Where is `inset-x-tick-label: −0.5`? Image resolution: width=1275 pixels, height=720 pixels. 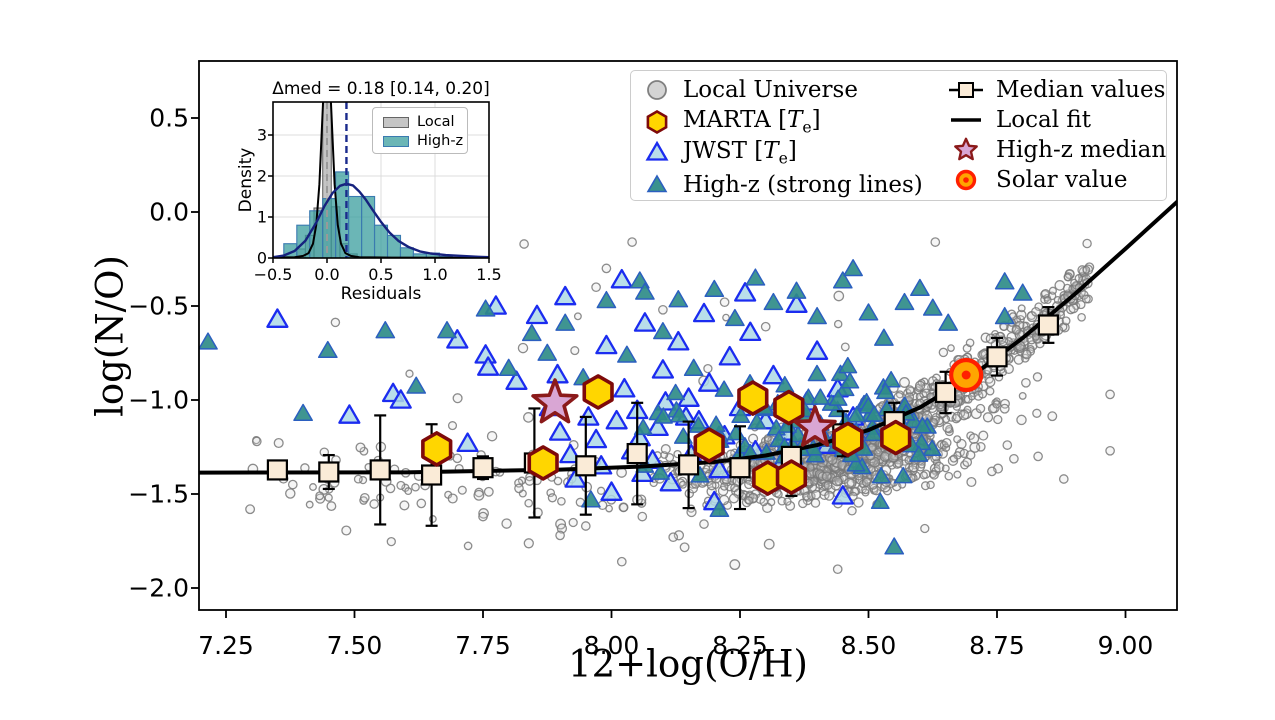 inset-x-tick-label: −0.5 is located at coordinates (273, 274).